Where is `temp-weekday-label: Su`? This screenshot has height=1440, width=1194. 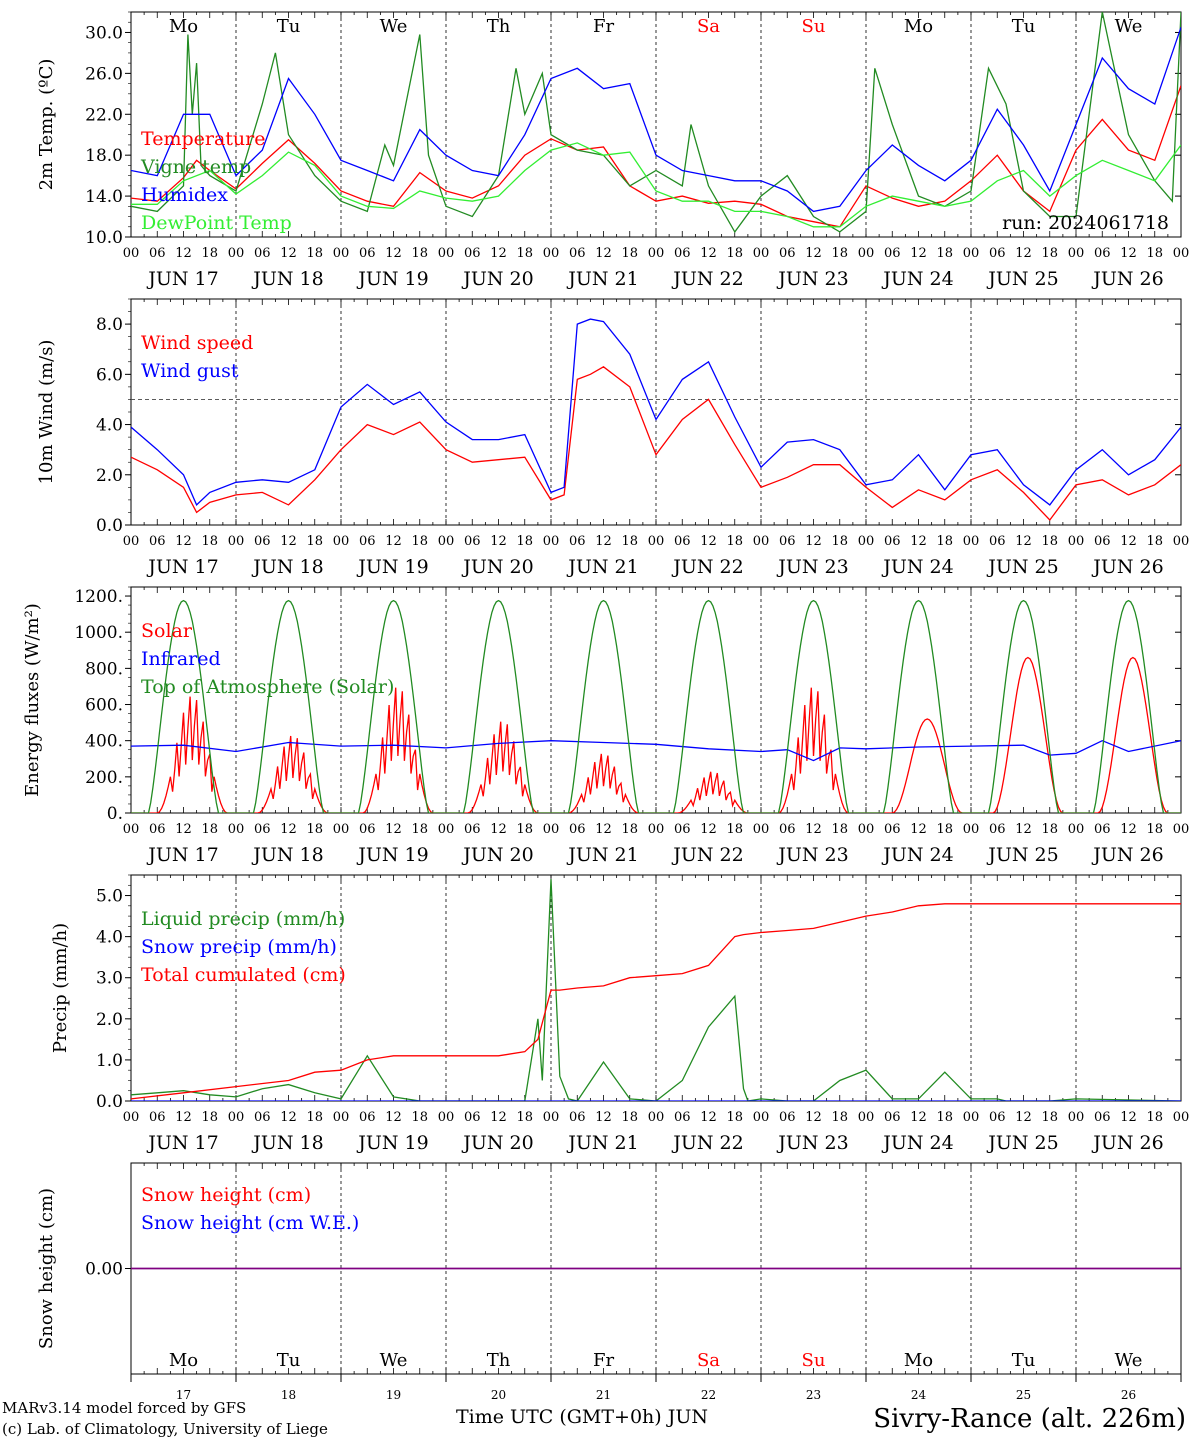
temp-weekday-label: Su is located at coordinates (814, 26).